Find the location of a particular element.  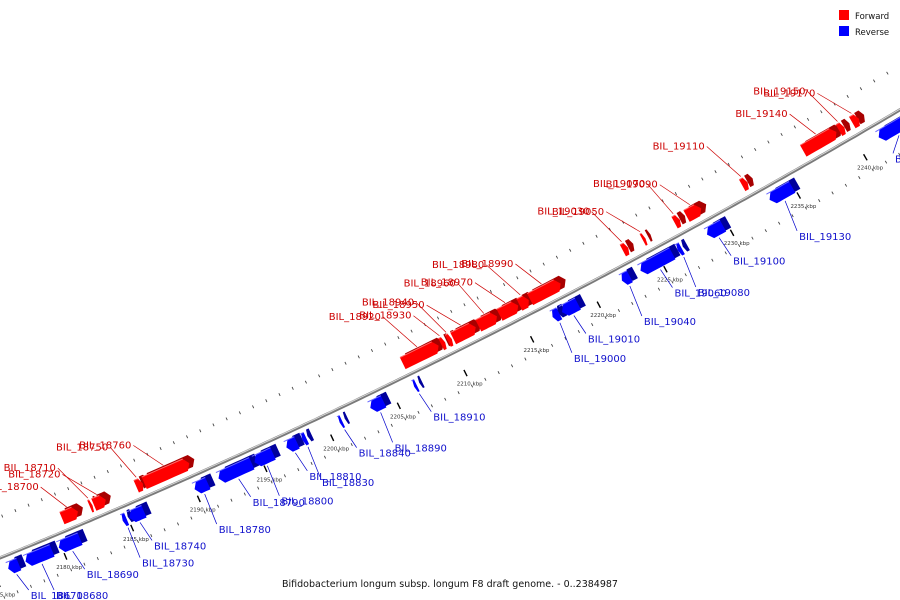

gene-label: BIL_19180 is located at coordinates (897, 159).